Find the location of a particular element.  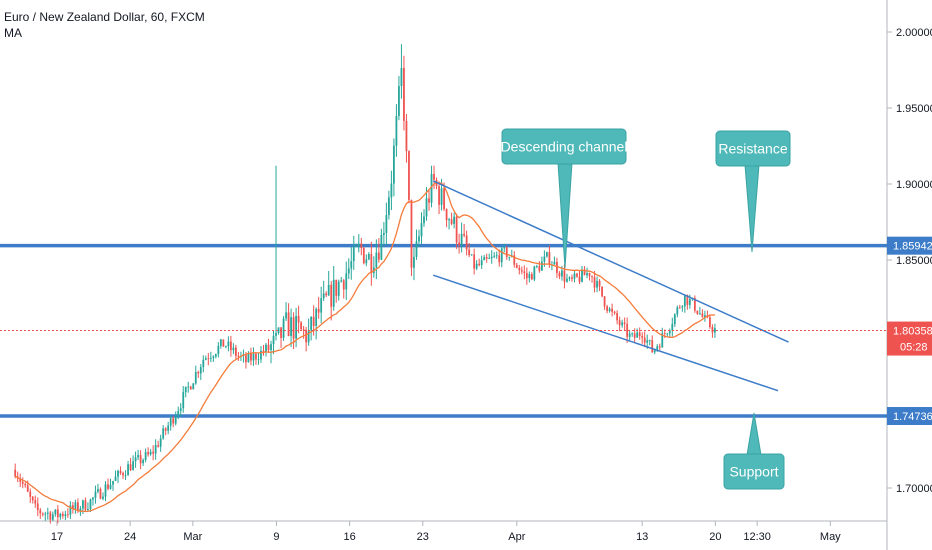

support-price-badge: 1.74736 is located at coordinates (909, 416).